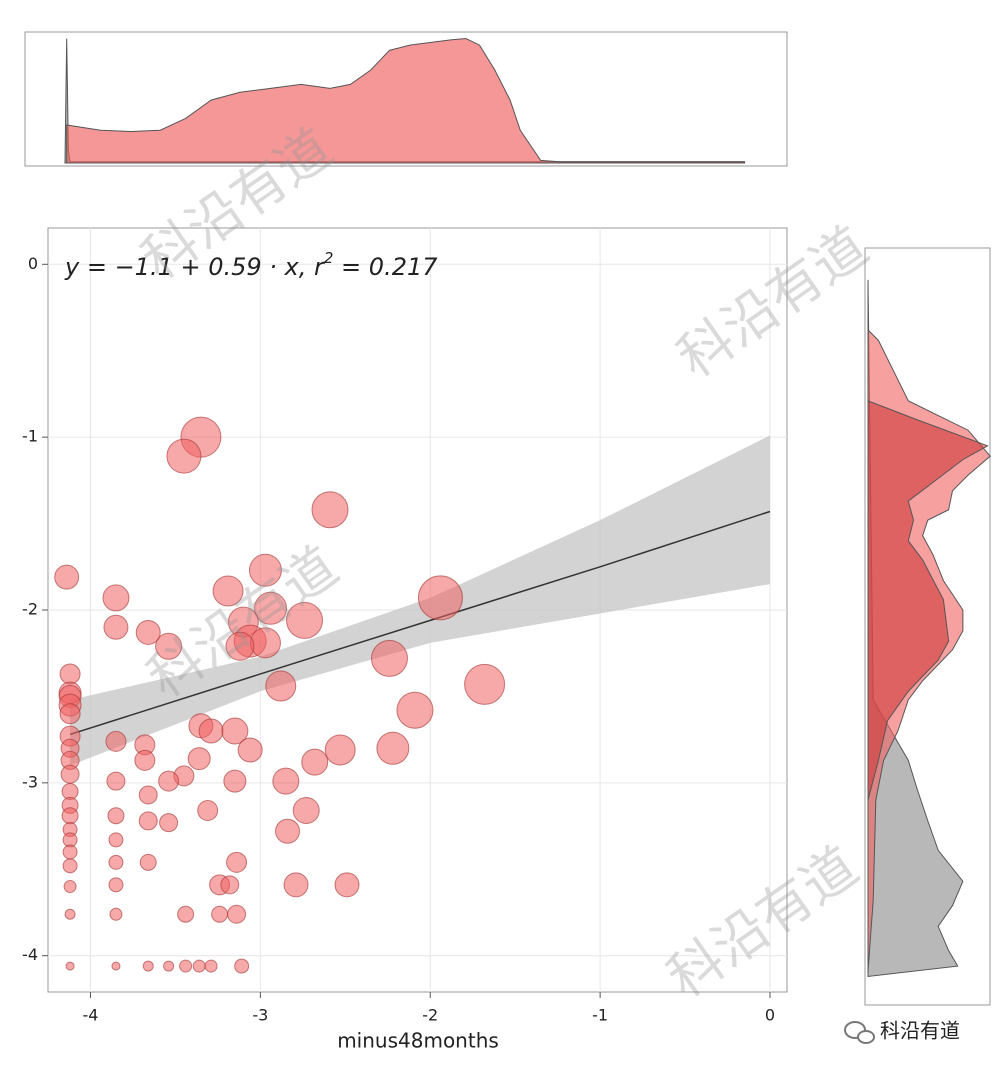  I want to click on y-tick-label: -2, so click(30, 609).